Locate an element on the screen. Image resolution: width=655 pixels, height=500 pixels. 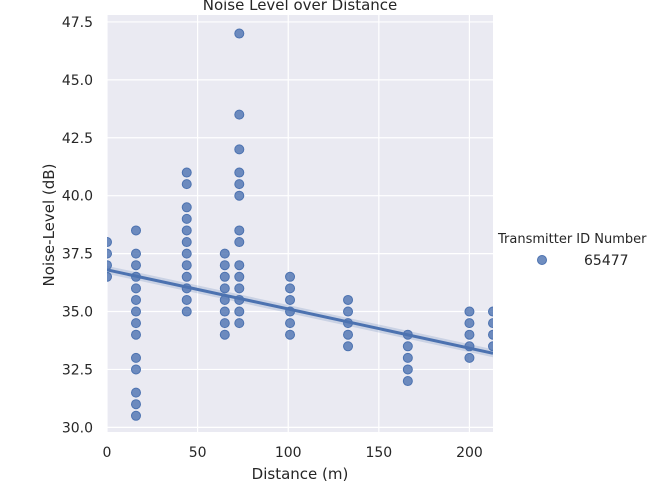
y-tick-label: 45.0 is located at coordinates (77, 81).